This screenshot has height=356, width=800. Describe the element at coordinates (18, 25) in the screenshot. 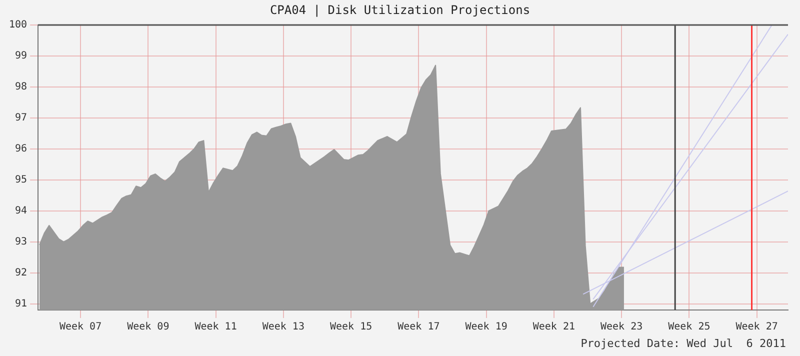

I see `y-tick-label: 100` at that location.